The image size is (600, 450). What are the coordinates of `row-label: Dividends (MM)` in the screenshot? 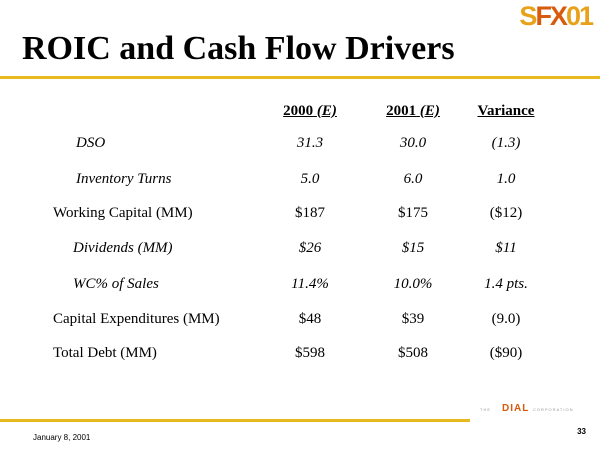 It's located at (123, 248).